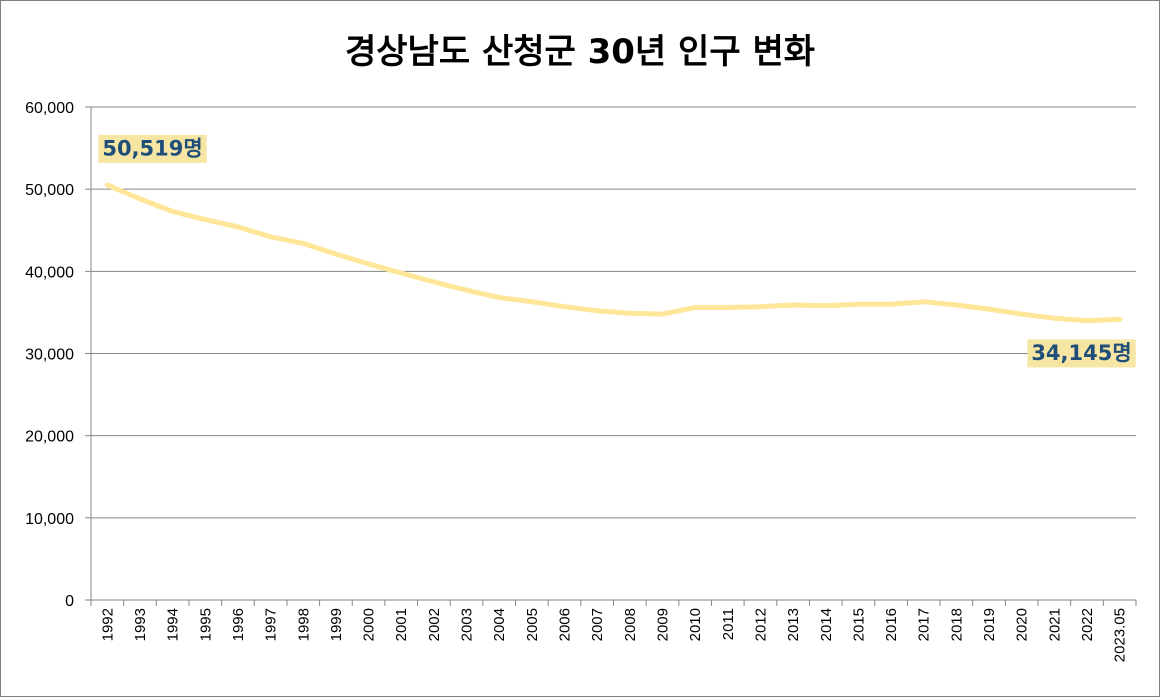 The width and height of the screenshot is (1160, 697). Describe the element at coordinates (271, 624) in the screenshot. I see `x-tick-label: 1997` at that location.